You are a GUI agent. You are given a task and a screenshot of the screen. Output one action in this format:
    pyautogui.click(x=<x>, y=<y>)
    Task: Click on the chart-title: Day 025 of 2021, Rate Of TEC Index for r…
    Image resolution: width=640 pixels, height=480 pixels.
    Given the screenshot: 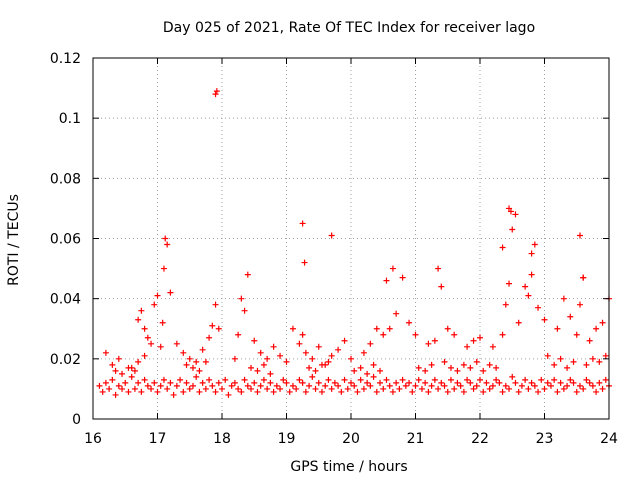 What is the action you would take?
    pyautogui.click(x=349, y=28)
    